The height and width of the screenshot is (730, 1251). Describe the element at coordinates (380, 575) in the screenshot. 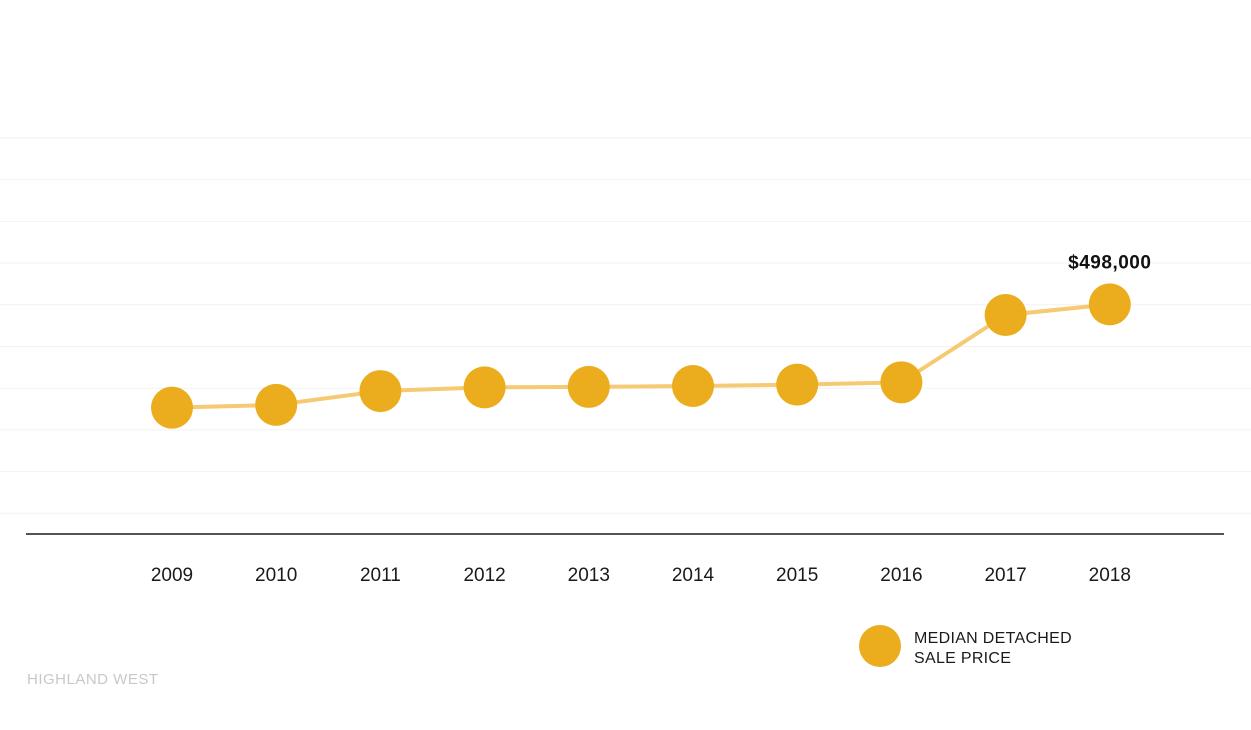

I see `x-tick-label-2011: 2011` at that location.